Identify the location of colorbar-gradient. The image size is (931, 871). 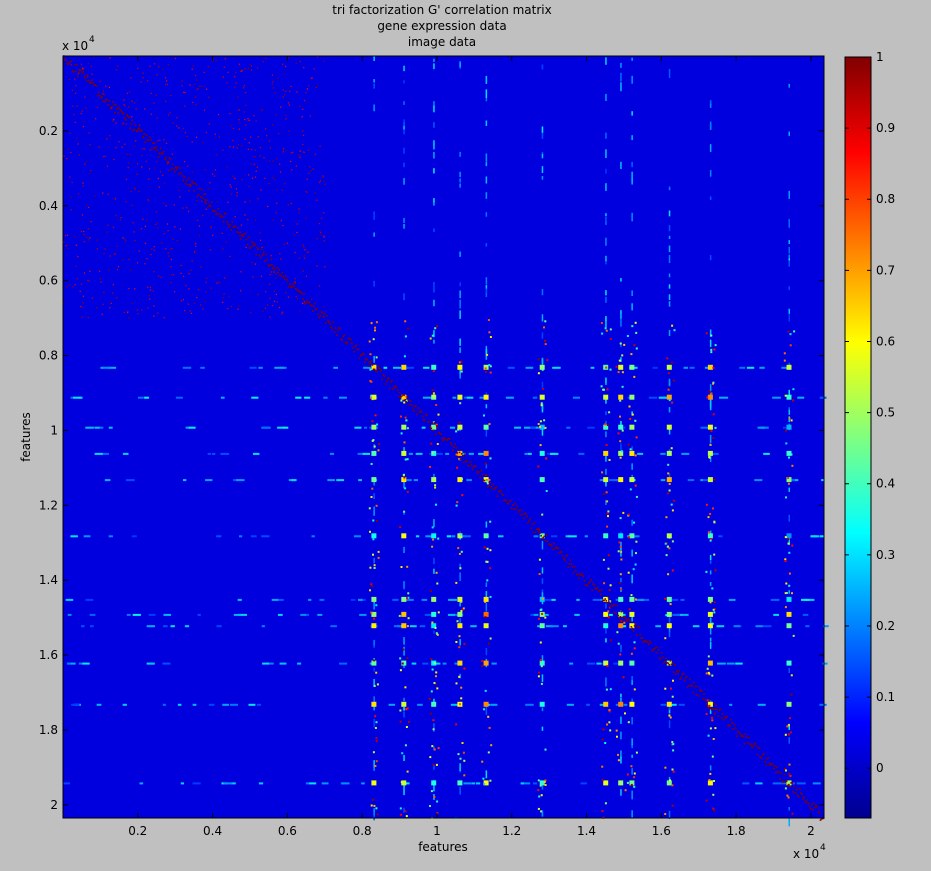
(858, 437).